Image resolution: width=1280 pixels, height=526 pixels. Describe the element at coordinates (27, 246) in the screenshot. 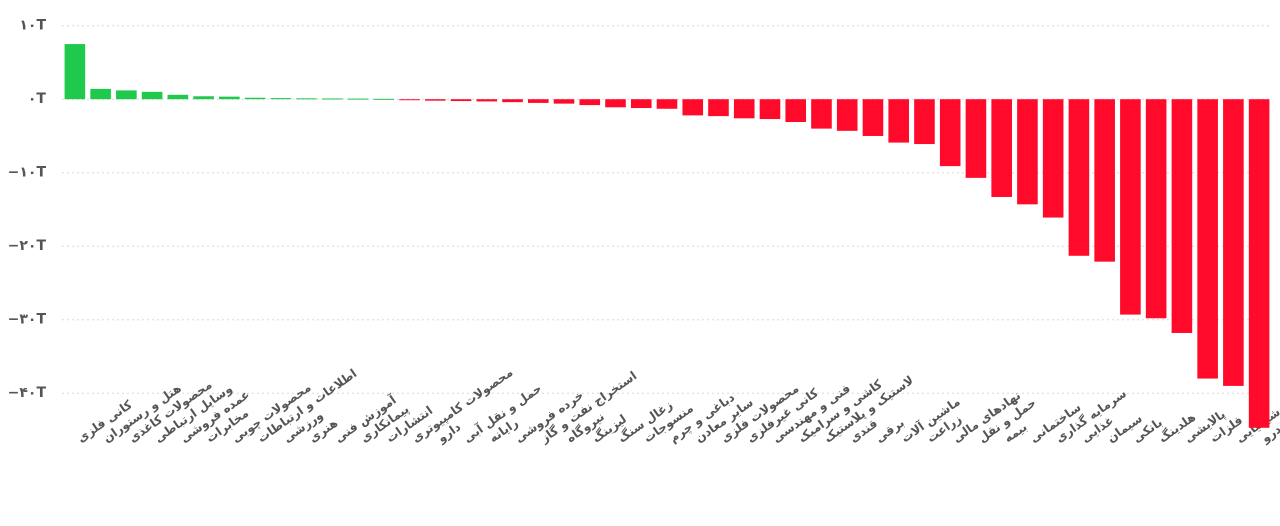

I see `y-tick-label: −۲۰T` at that location.